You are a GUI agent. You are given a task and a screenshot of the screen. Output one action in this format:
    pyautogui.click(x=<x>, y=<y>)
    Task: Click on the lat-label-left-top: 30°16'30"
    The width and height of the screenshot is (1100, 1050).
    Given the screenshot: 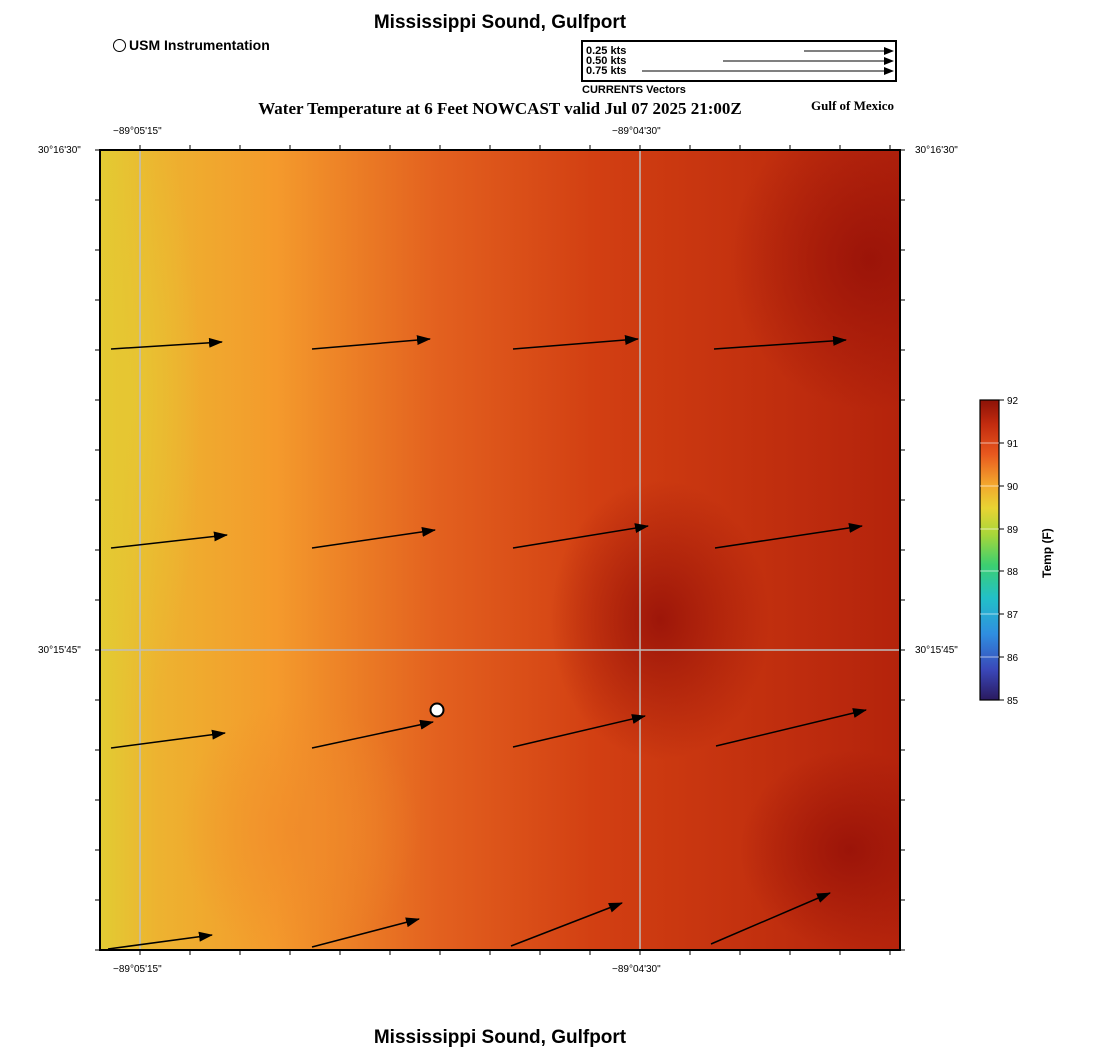 What is the action you would take?
    pyautogui.click(x=59, y=150)
    